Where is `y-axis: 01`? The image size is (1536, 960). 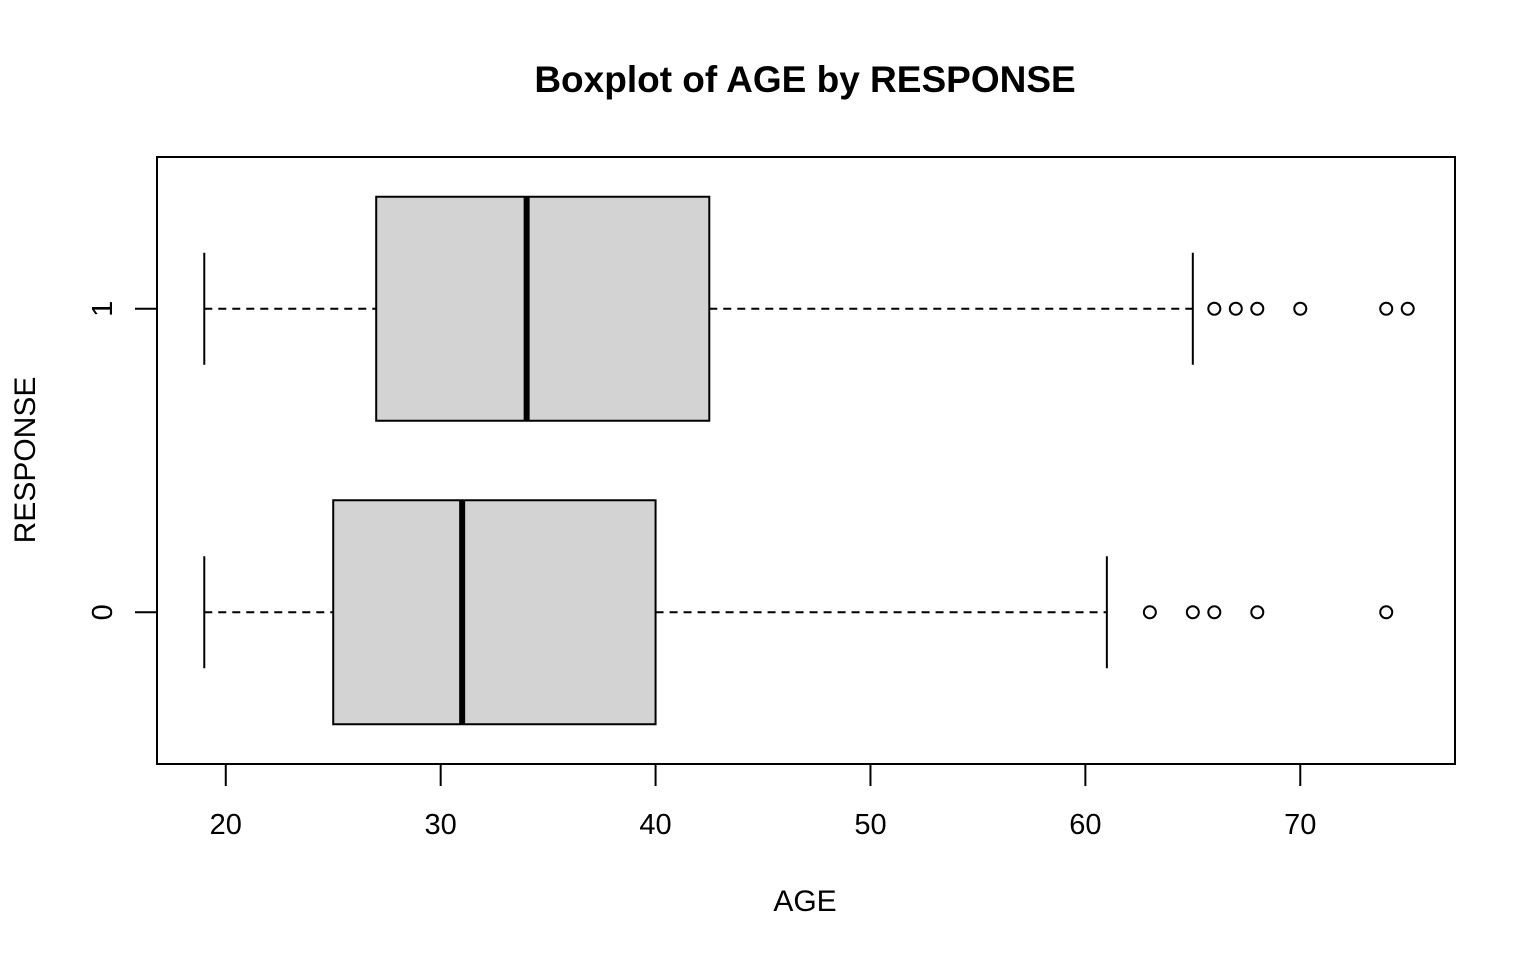 y-axis: 01 is located at coordinates (122, 460).